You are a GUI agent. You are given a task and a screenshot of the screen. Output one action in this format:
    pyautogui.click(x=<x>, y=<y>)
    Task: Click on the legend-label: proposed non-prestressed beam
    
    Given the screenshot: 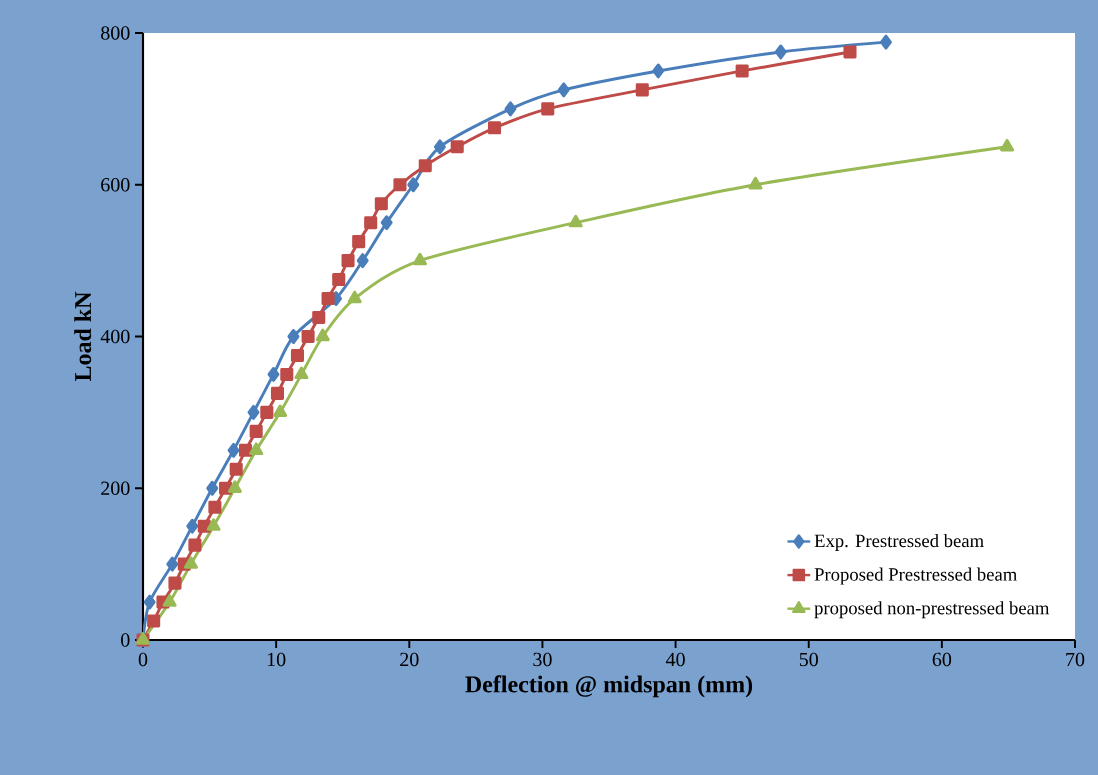 What is the action you would take?
    pyautogui.click(x=932, y=610)
    